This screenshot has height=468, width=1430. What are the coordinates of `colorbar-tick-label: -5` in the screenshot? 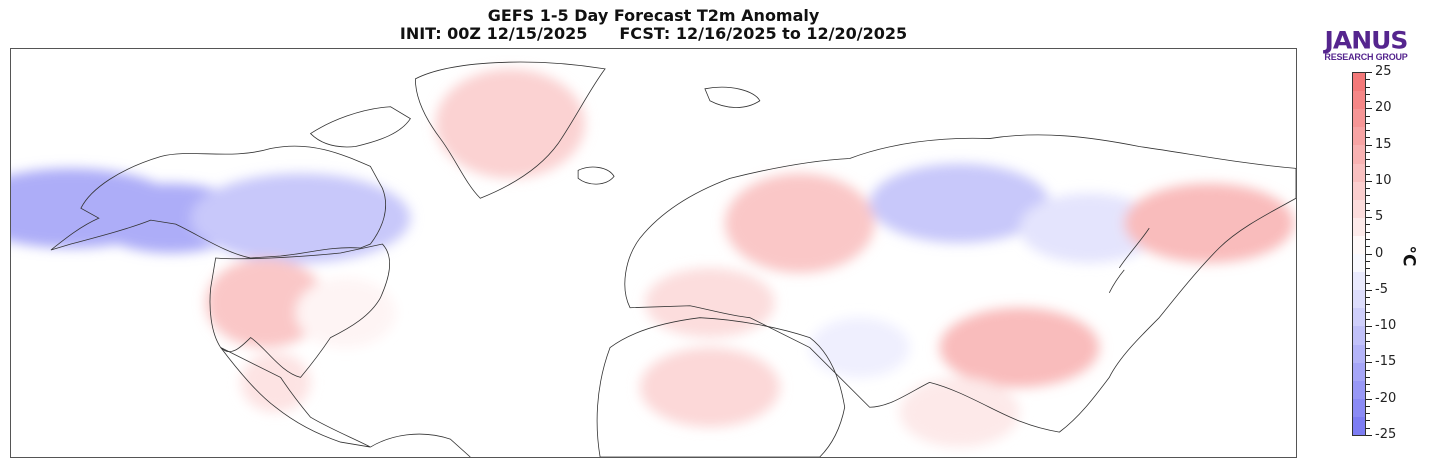 It's located at (1381, 289).